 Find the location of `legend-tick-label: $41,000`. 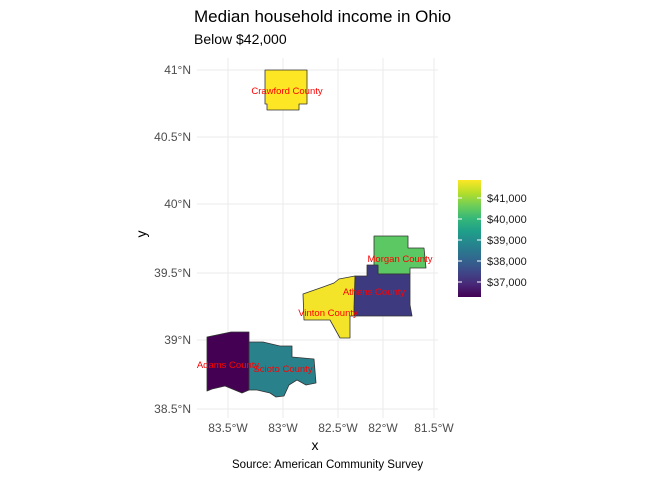

legend-tick-label: $41,000 is located at coordinates (507, 199).